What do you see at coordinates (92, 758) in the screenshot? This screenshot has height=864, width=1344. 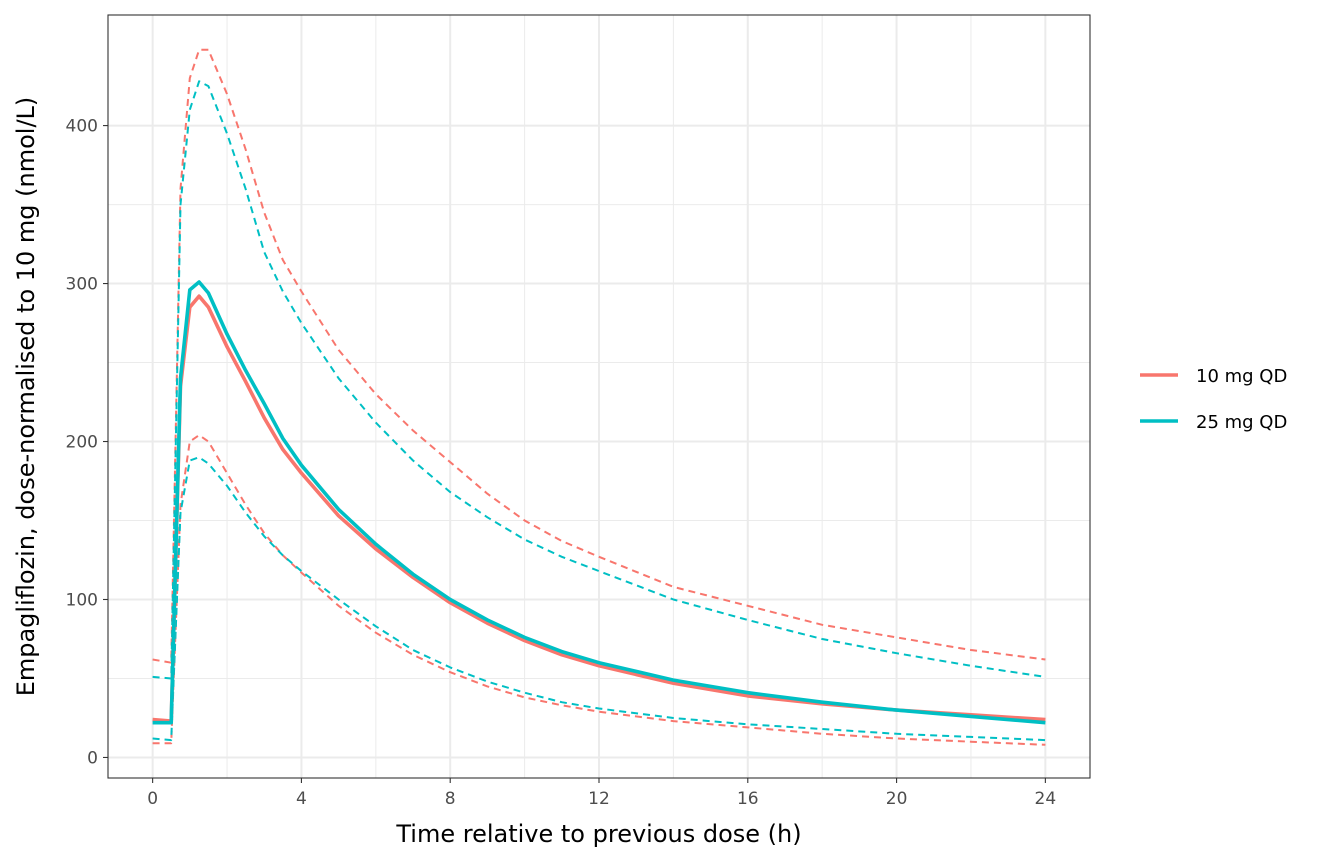 I see `y-tick-label: 0` at bounding box center [92, 758].